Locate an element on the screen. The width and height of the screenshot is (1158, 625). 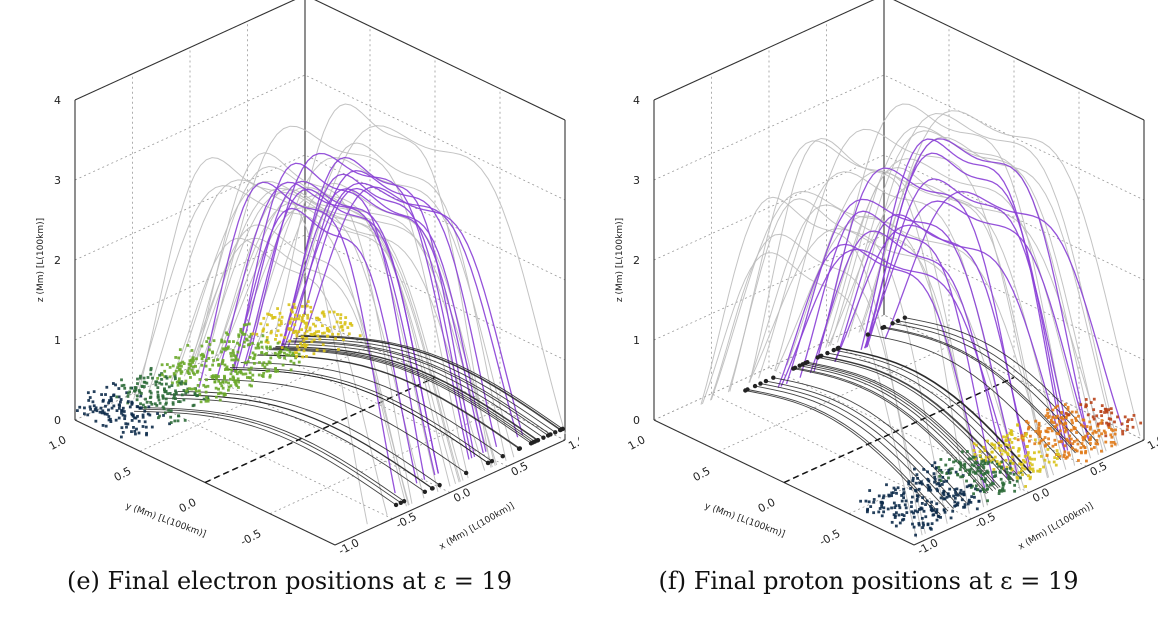
caption-f: (f) Final proton positions at ε = 19 is located at coordinates (868, 581).